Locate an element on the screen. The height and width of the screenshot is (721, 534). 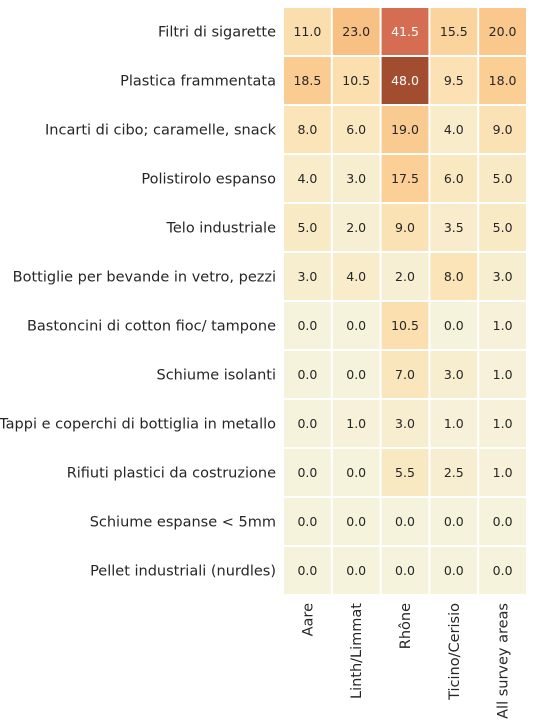
cell-value-label: 7.0 is located at coordinates (405, 374).